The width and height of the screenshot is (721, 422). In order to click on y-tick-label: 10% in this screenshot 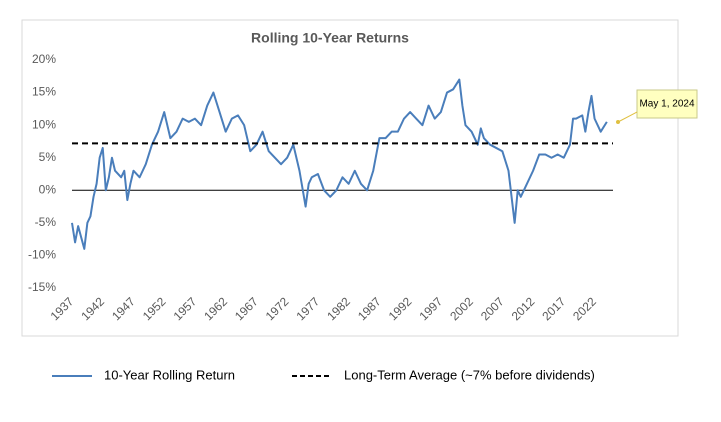, I will do `click(44, 124)`.